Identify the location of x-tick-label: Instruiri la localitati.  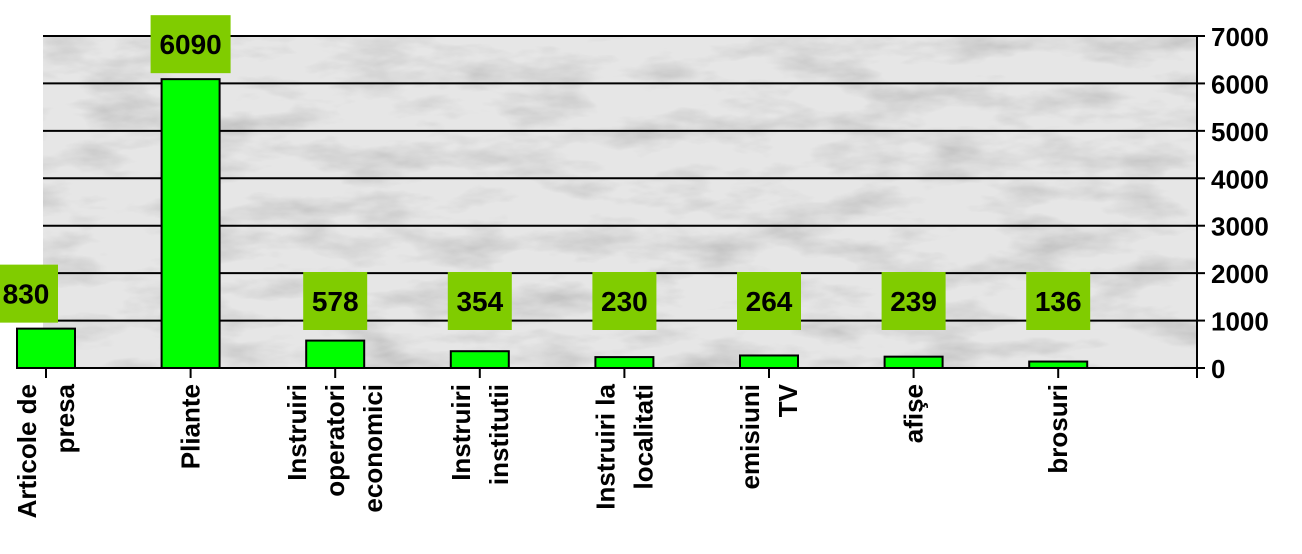
(624, 446).